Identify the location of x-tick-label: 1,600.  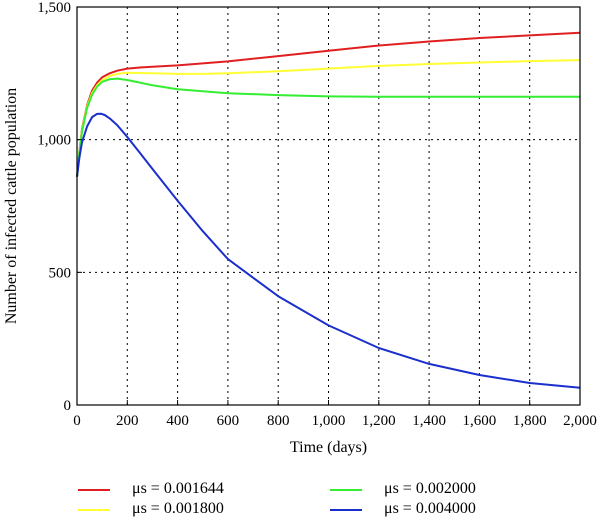
(480, 421).